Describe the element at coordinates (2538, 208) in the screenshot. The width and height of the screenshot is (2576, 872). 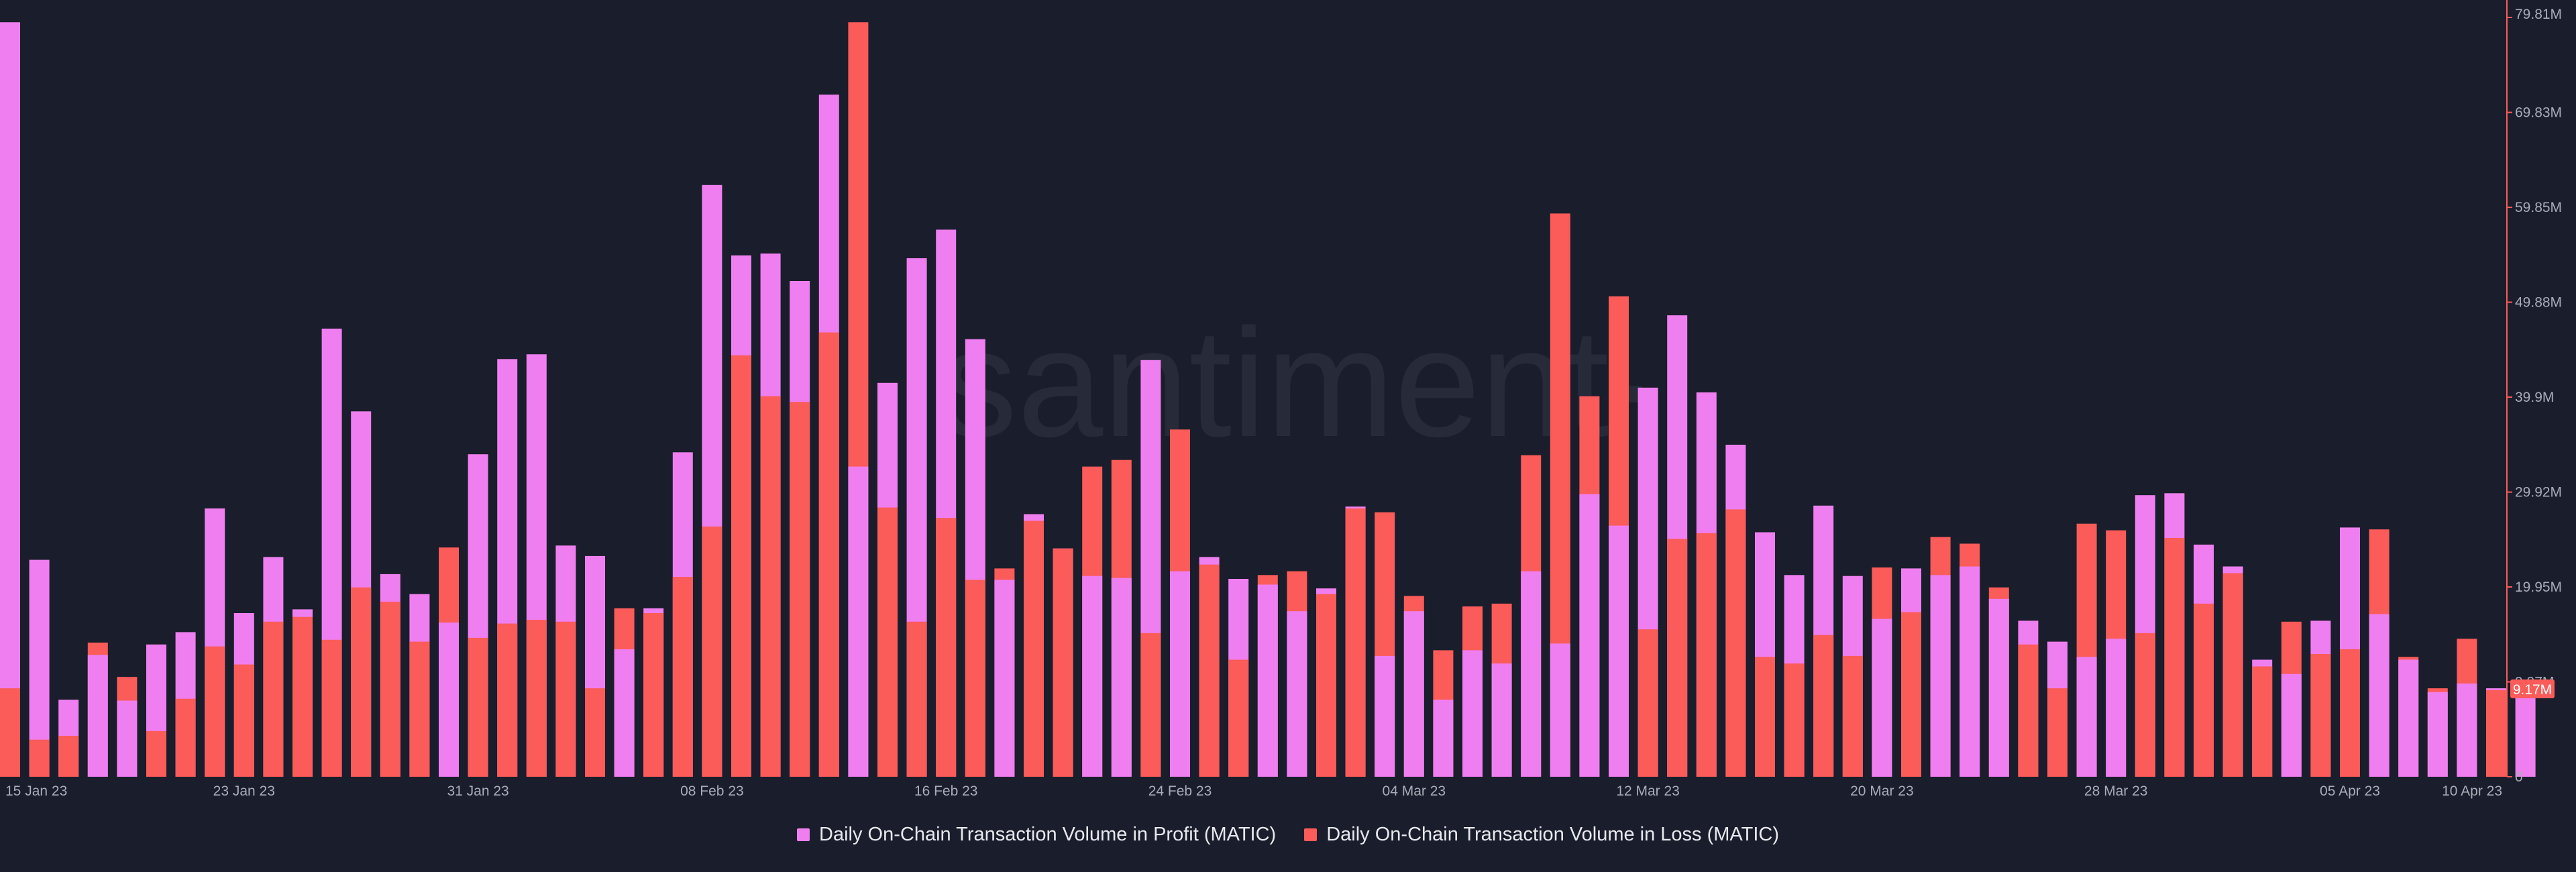
I see `y-tick-label-6: 59.85M` at that location.